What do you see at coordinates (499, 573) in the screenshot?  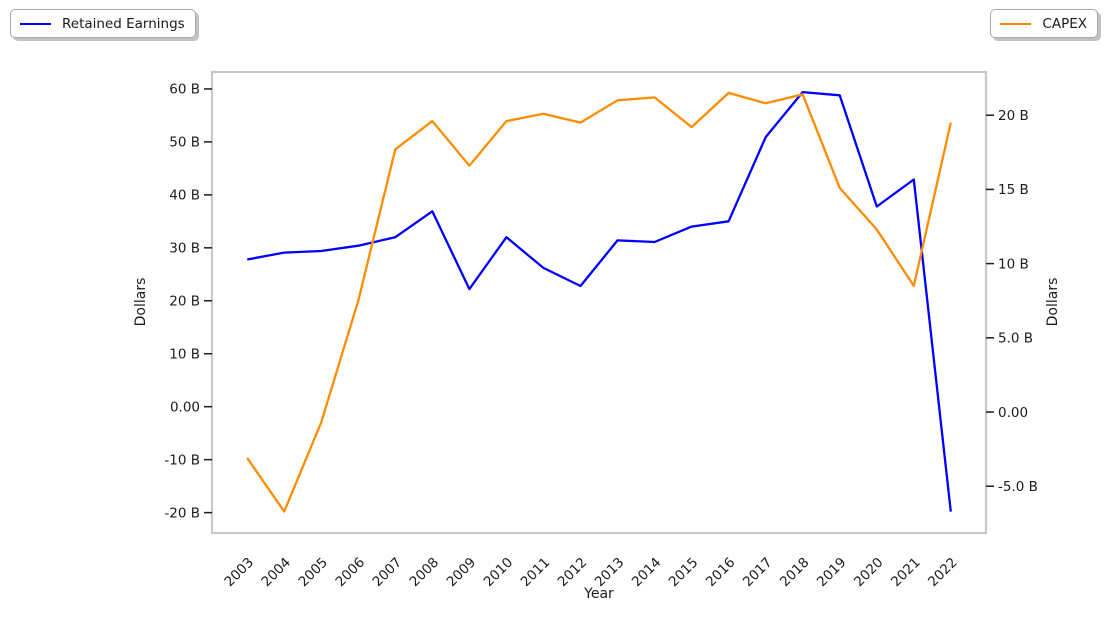 I see `x-axis-tick-label: 2010` at bounding box center [499, 573].